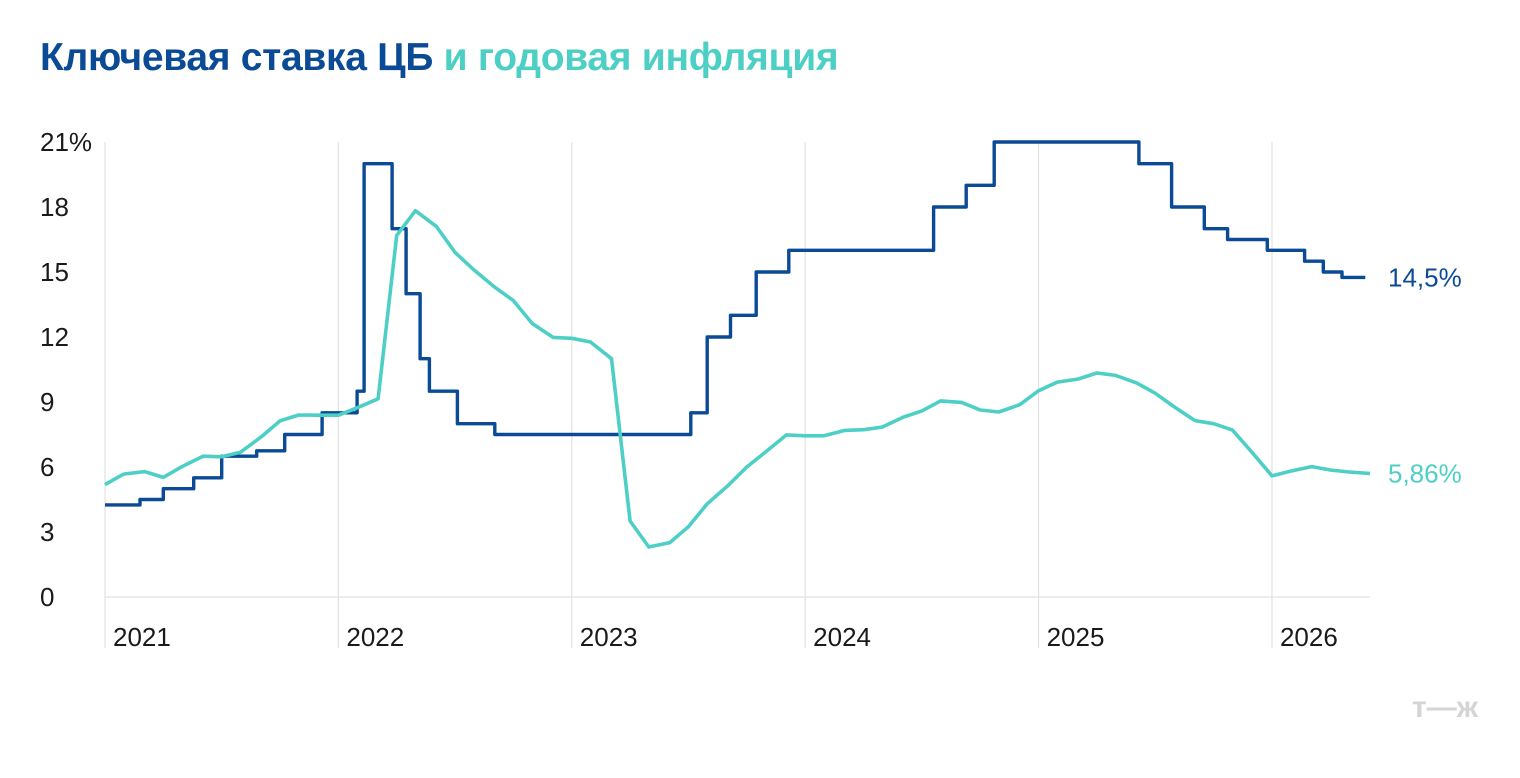 The height and width of the screenshot is (778, 1520). Describe the element at coordinates (1445, 707) in the screenshot. I see `tzh-logo: т—ж` at that location.